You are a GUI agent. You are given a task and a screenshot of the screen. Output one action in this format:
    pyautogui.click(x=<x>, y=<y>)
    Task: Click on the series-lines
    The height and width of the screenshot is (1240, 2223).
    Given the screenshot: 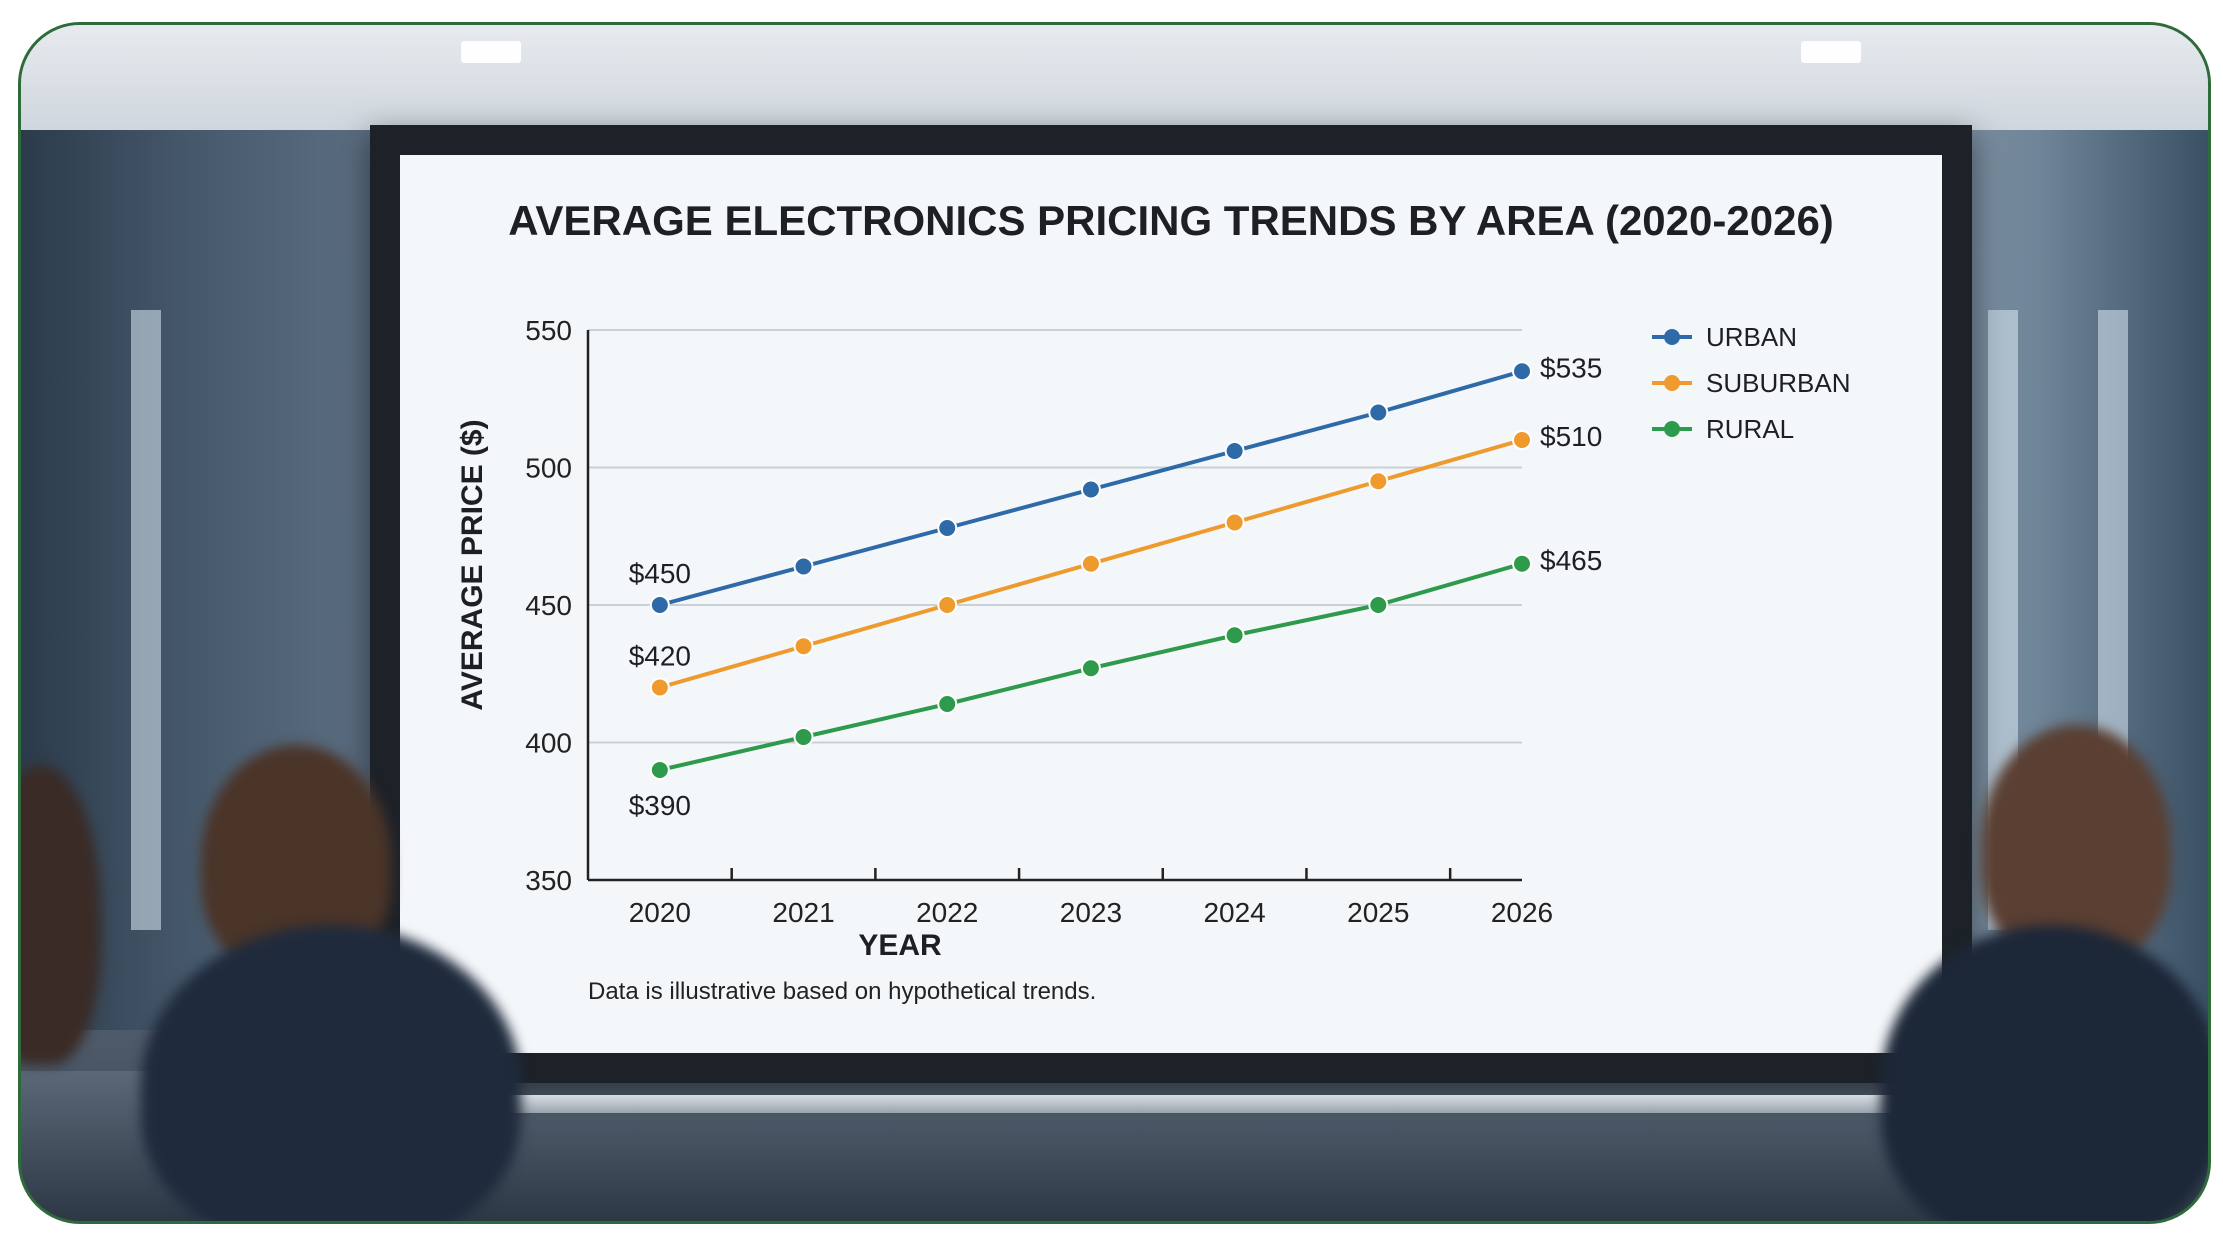 What is the action you would take?
    pyautogui.click(x=1090, y=570)
    